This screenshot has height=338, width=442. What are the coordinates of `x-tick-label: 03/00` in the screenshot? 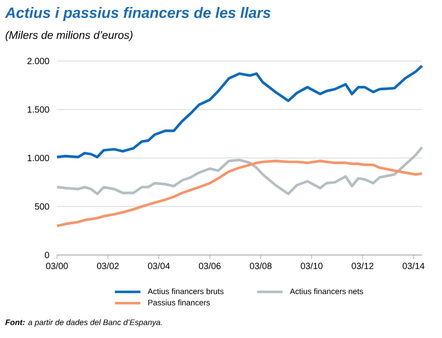 It's located at (57, 266).